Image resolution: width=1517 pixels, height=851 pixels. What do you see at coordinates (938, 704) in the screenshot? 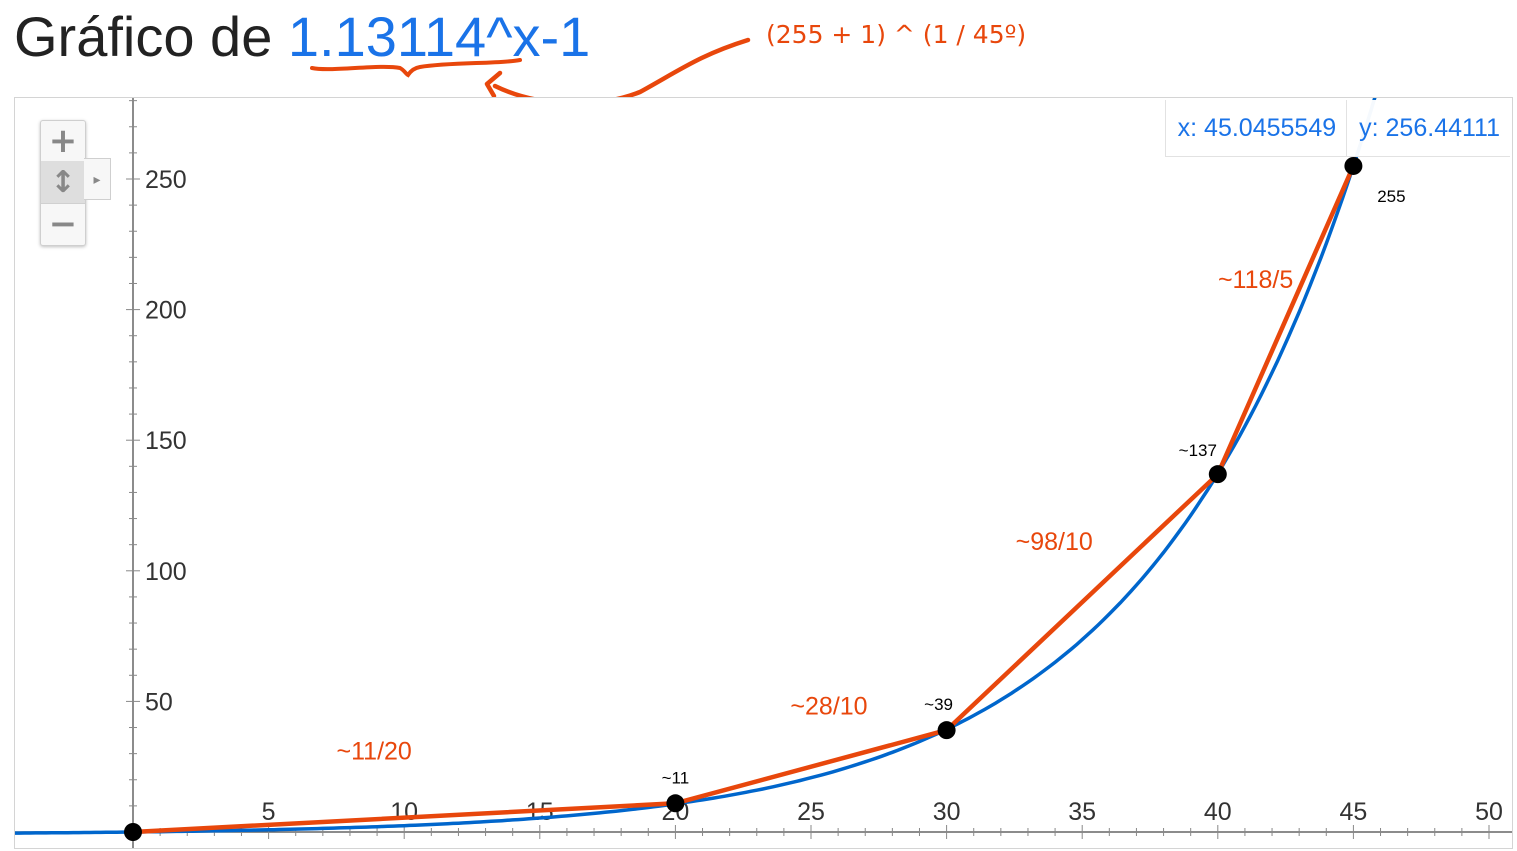
I see `point-label: ~39` at bounding box center [938, 704].